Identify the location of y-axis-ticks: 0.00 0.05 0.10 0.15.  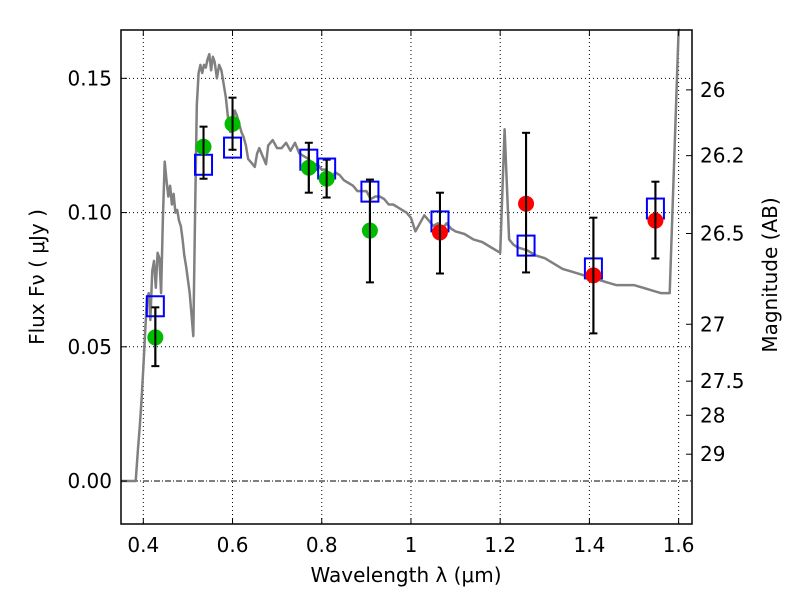
(97, 279).